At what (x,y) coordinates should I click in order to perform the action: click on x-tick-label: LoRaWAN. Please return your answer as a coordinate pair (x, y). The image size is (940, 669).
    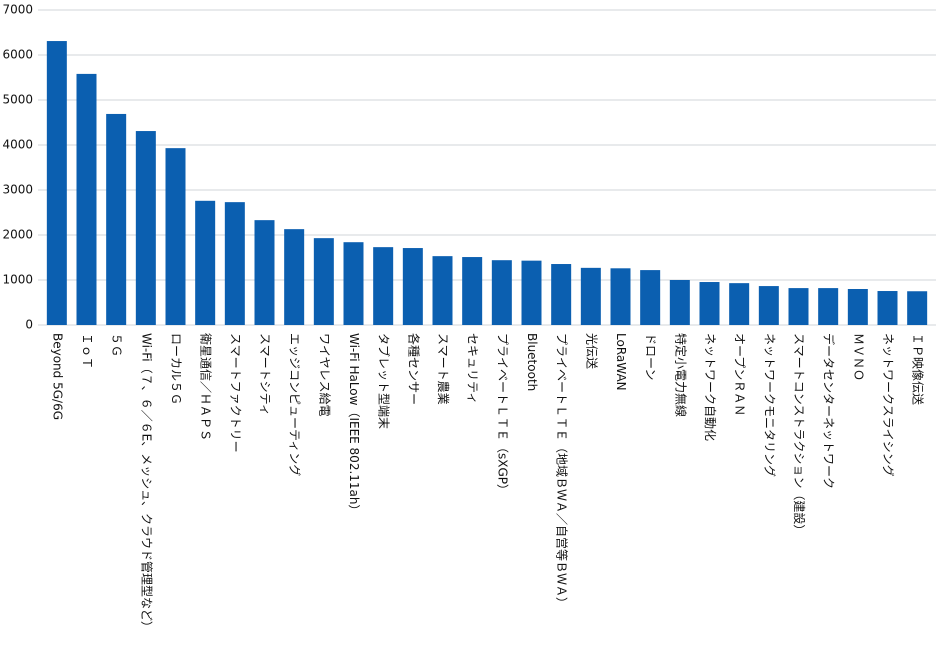
    Looking at the image, I should click on (621, 362).